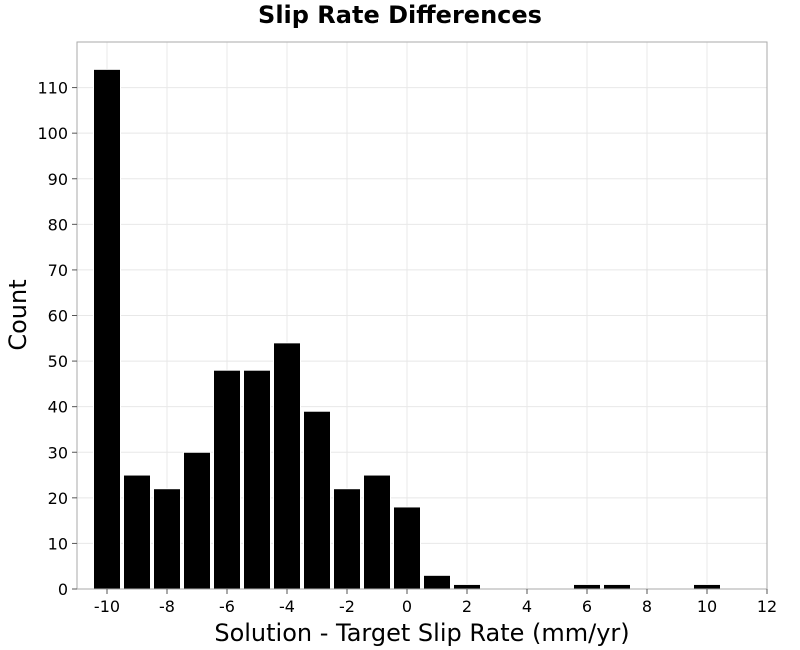  What do you see at coordinates (407, 606) in the screenshot?
I see `x-tick-label: 0` at bounding box center [407, 606].